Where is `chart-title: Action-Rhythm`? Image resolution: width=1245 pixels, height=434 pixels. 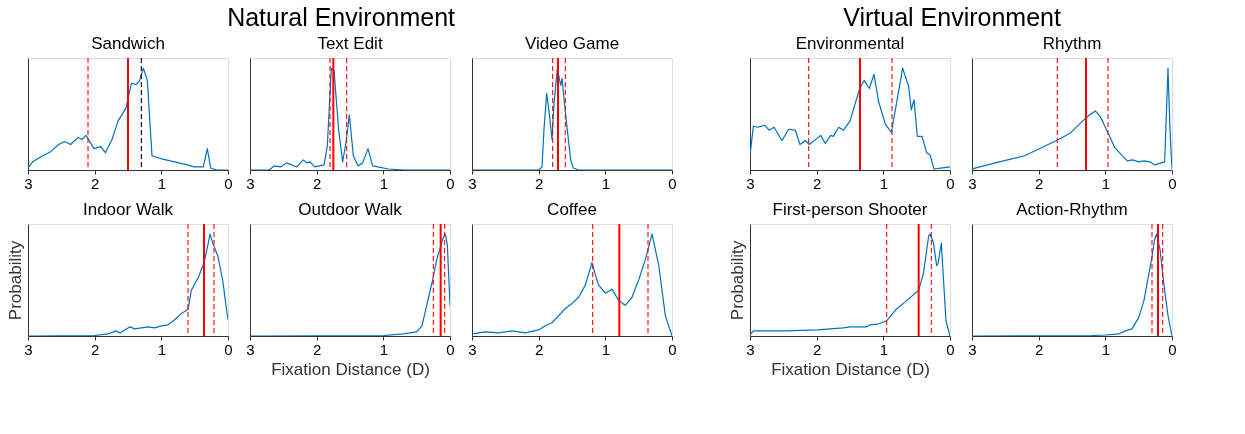 chart-title: Action-Rhythm is located at coordinates (1072, 209).